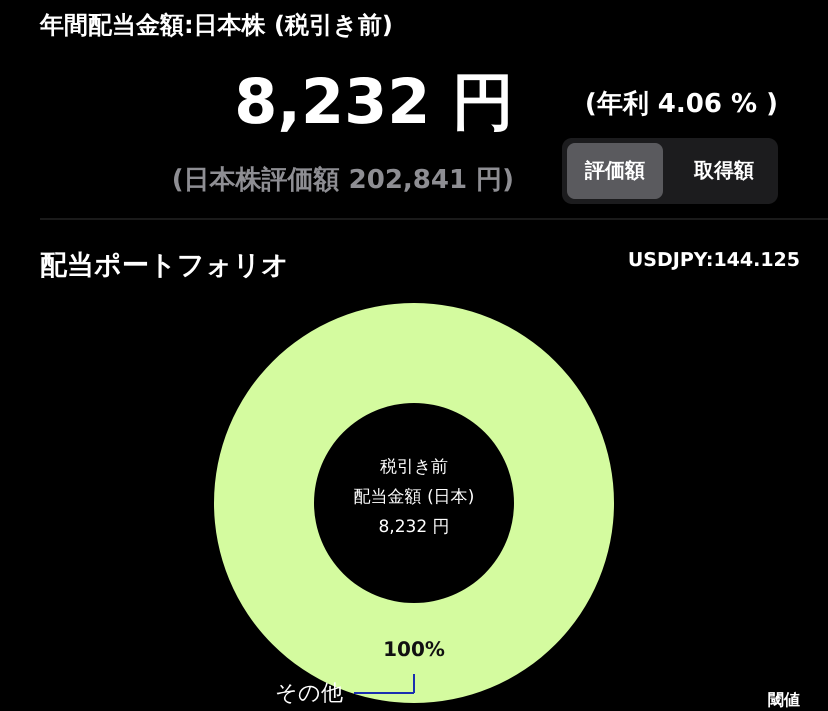 The image size is (828, 711). Describe the element at coordinates (614, 170) in the screenshot. I see `text: 評価額` at that location.